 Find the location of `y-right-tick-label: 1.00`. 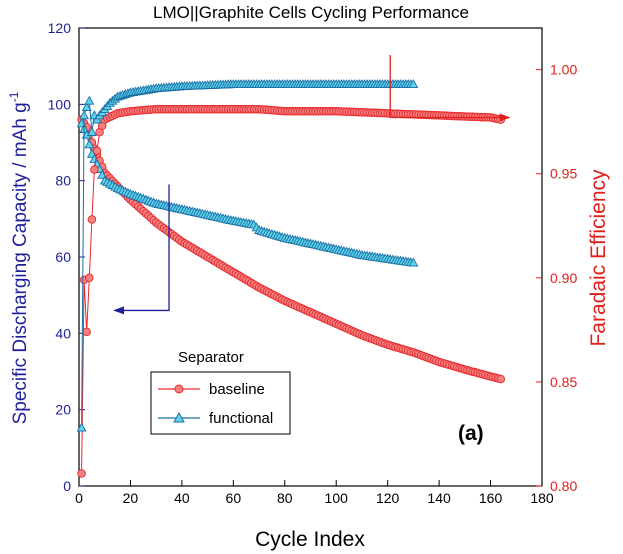

y-right-tick-label: 1.00 is located at coordinates (563, 70).